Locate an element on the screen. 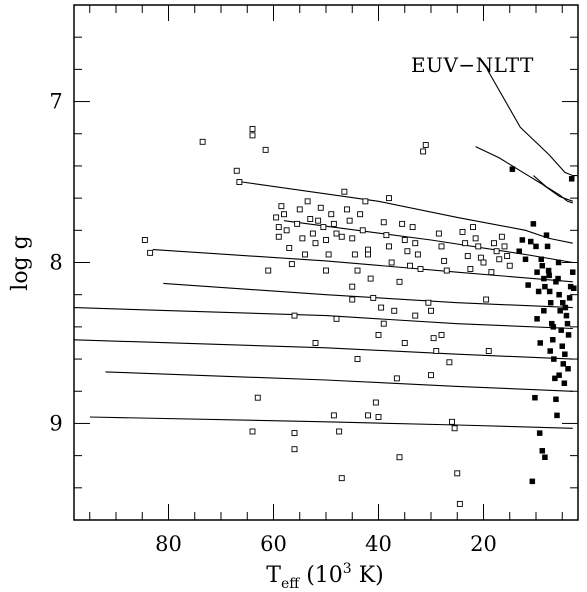  curve-annotation: EUV−NLTT is located at coordinates (472, 65).